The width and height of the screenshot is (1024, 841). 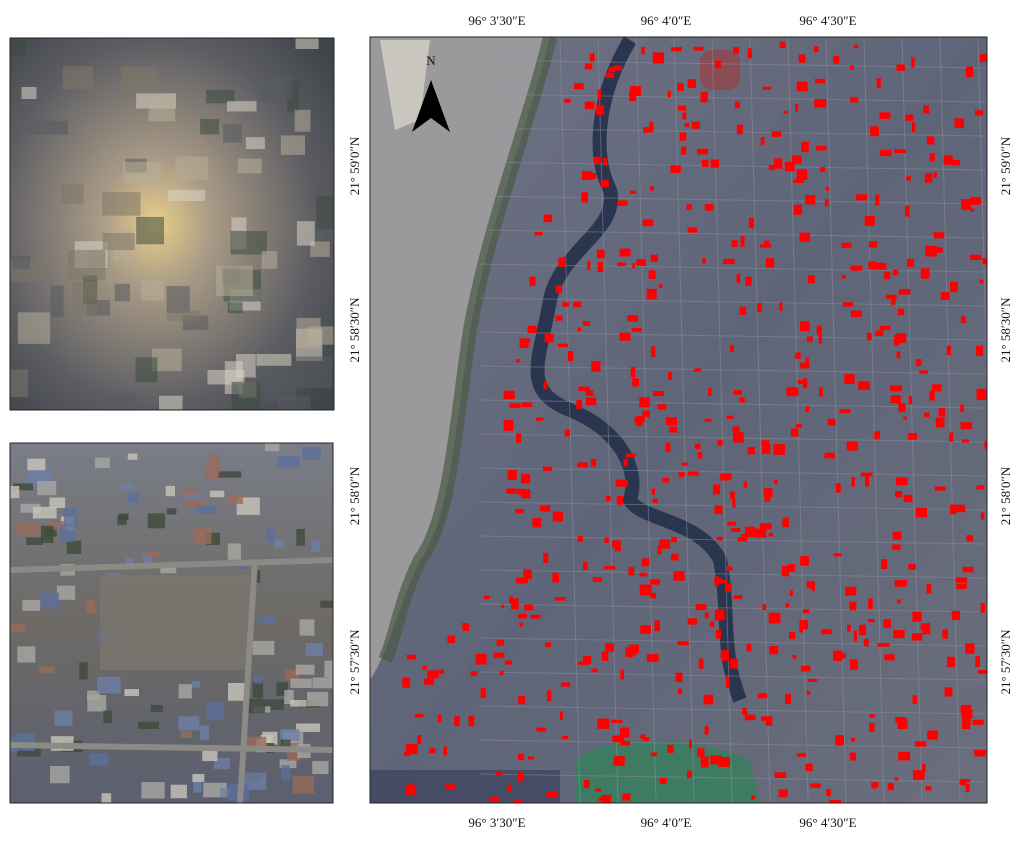 I want to click on latitude-label: 21° 58′30″N, so click(x=354, y=330).